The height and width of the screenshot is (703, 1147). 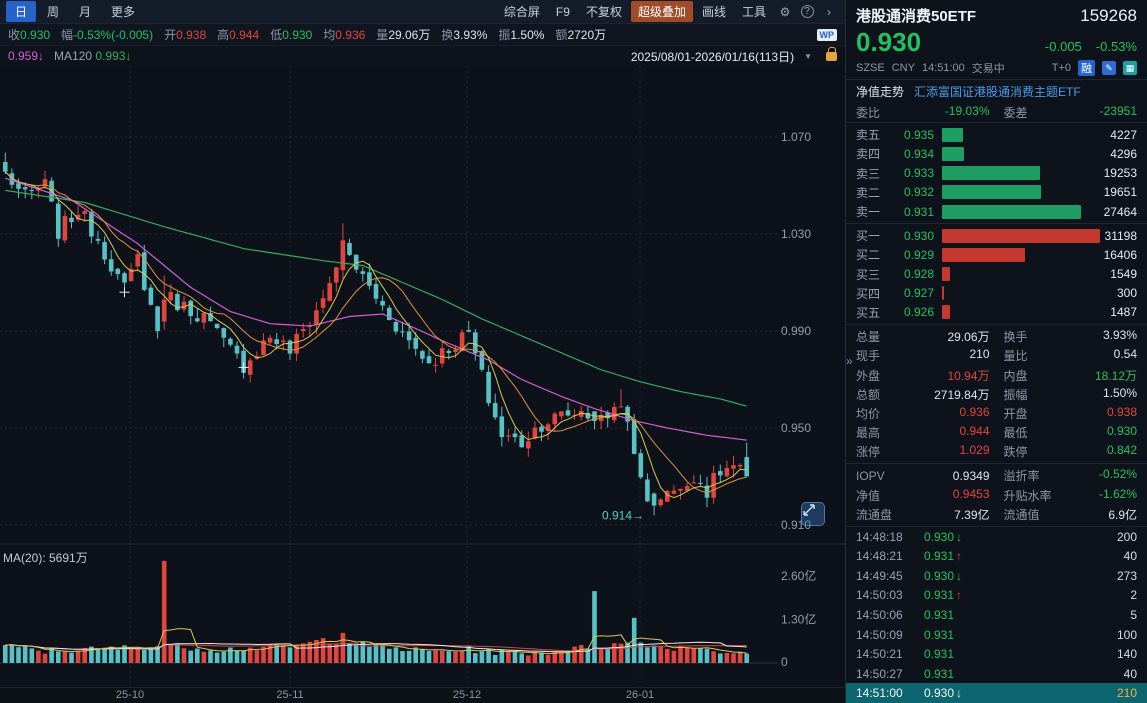 I want to click on svg-text: 1.030, so click(x=796, y=234).